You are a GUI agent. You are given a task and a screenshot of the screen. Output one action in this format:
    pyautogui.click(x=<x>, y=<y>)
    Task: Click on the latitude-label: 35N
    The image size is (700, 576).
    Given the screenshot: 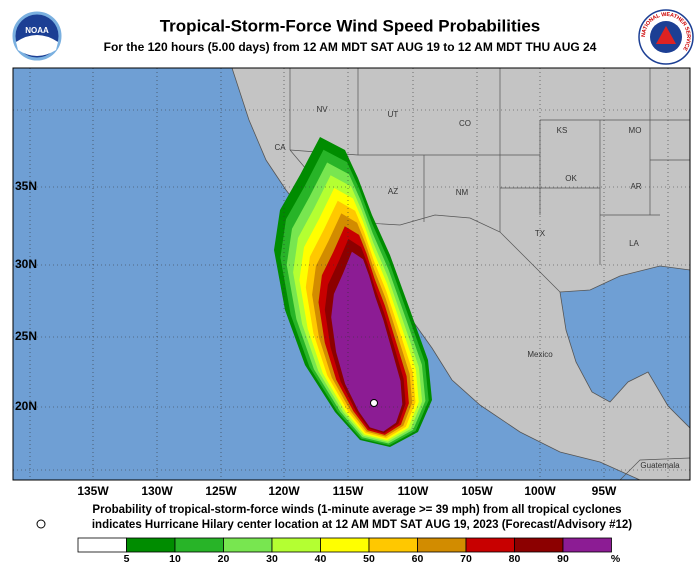 What is the action you would take?
    pyautogui.click(x=26, y=186)
    